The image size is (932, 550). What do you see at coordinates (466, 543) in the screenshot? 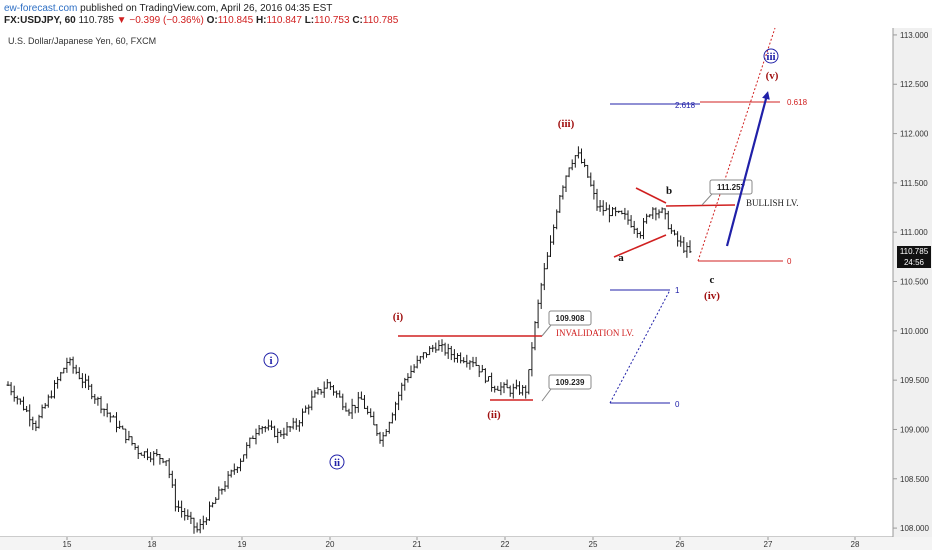
I see `time-axis` at bounding box center [466, 543].